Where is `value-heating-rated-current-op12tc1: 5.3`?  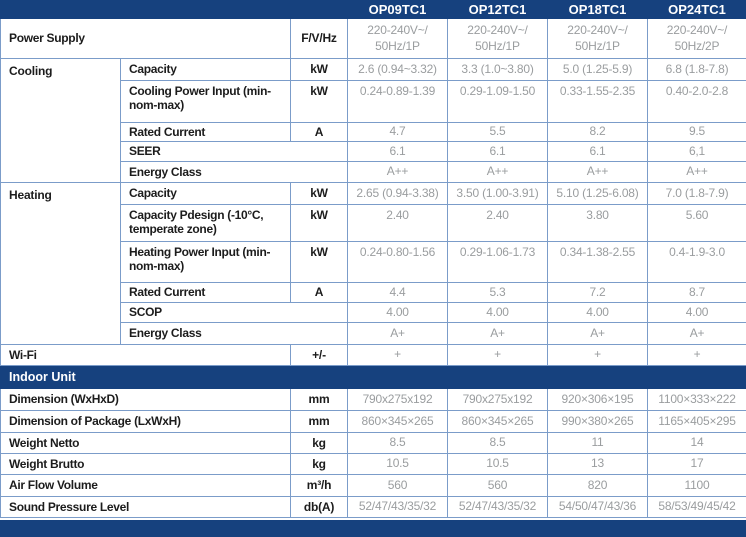
value-heating-rated-current-op12tc1: 5.3 is located at coordinates (497, 292).